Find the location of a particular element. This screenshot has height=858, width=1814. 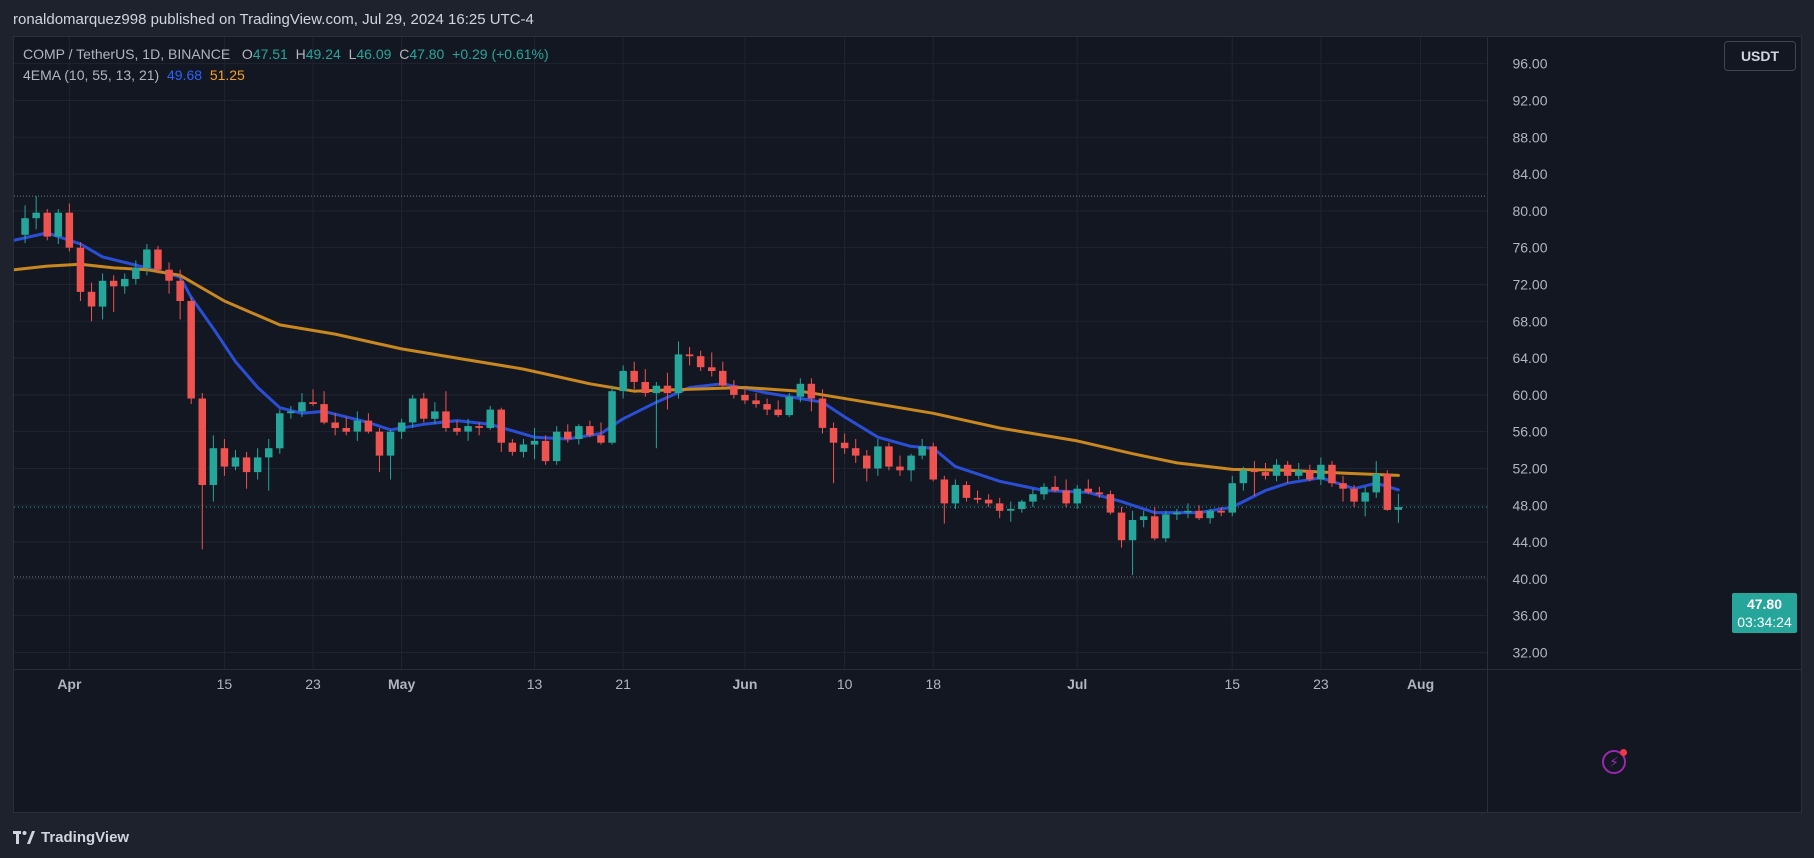

price-tick-label: 52.00 is located at coordinates (1529, 468).